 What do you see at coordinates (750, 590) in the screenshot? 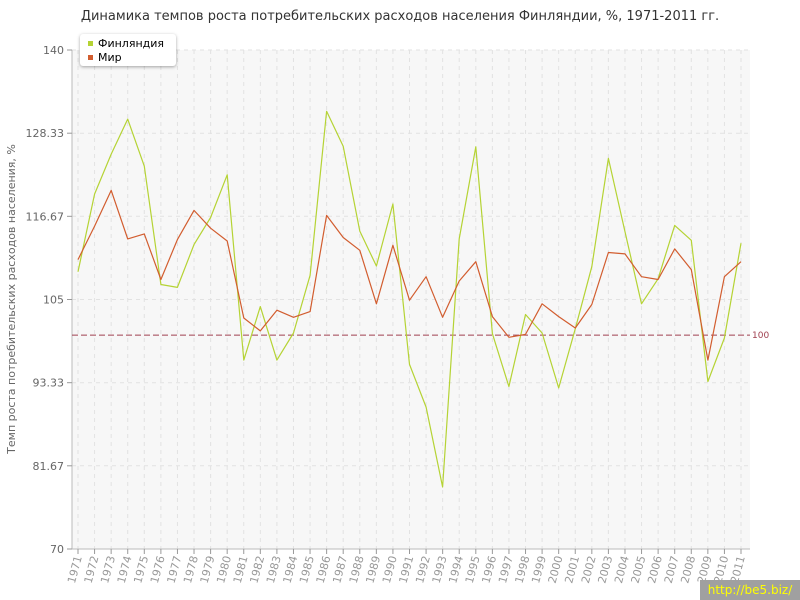
I see `watermark-link: http://be5.biz/` at bounding box center [750, 590].